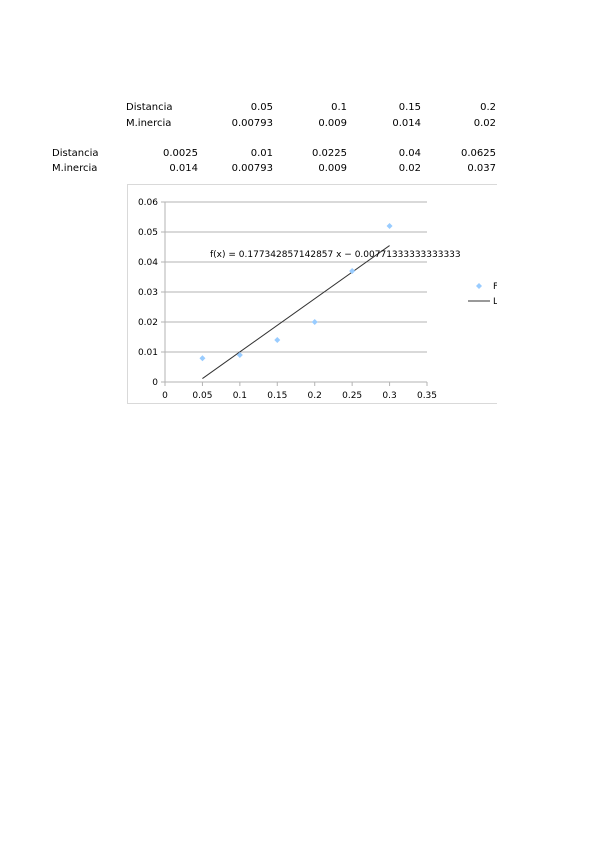  What do you see at coordinates (75, 153) in the screenshot?
I see `table2-row1-label: Distancia` at bounding box center [75, 153].